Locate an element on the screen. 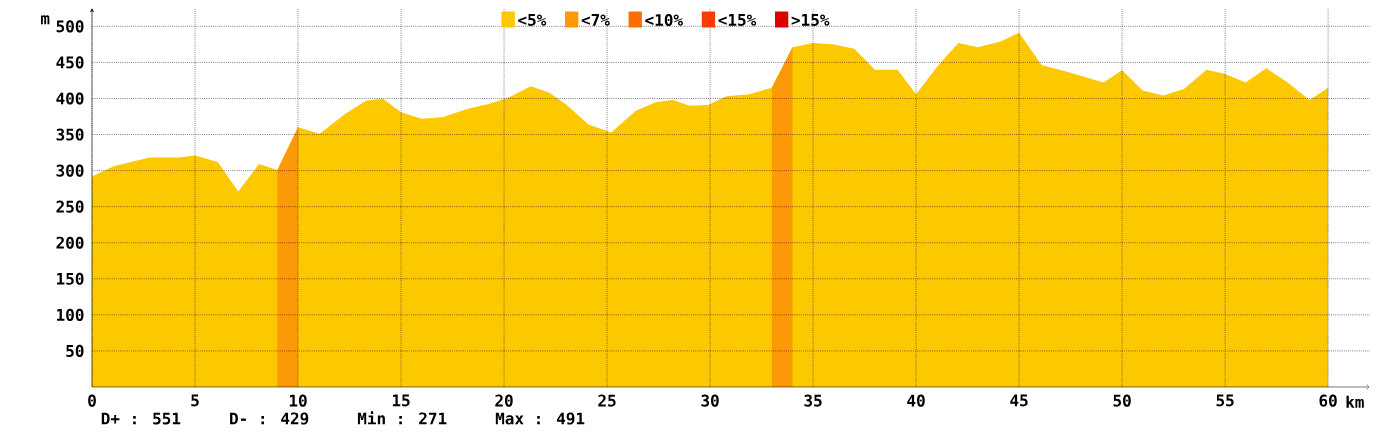 Image resolution: width=1386 pixels, height=432 pixels. x-tick-label: 5 is located at coordinates (195, 400).